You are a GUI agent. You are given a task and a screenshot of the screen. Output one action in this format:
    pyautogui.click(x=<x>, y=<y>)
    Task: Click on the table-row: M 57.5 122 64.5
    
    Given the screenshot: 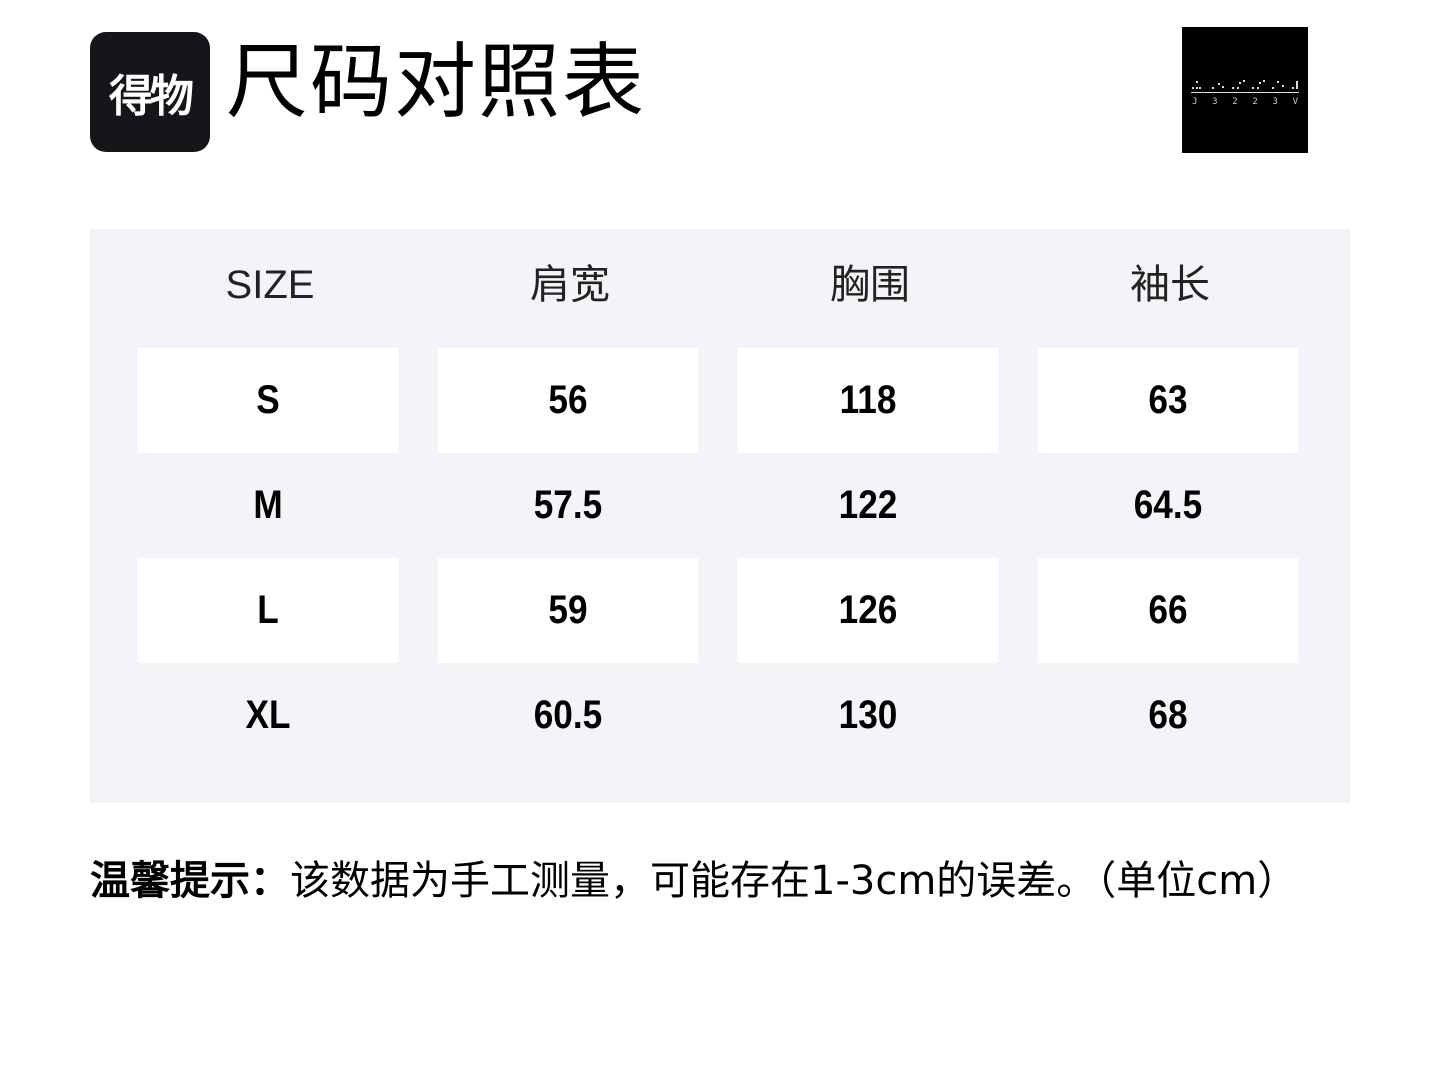 What is the action you would take?
    pyautogui.click(x=720, y=505)
    